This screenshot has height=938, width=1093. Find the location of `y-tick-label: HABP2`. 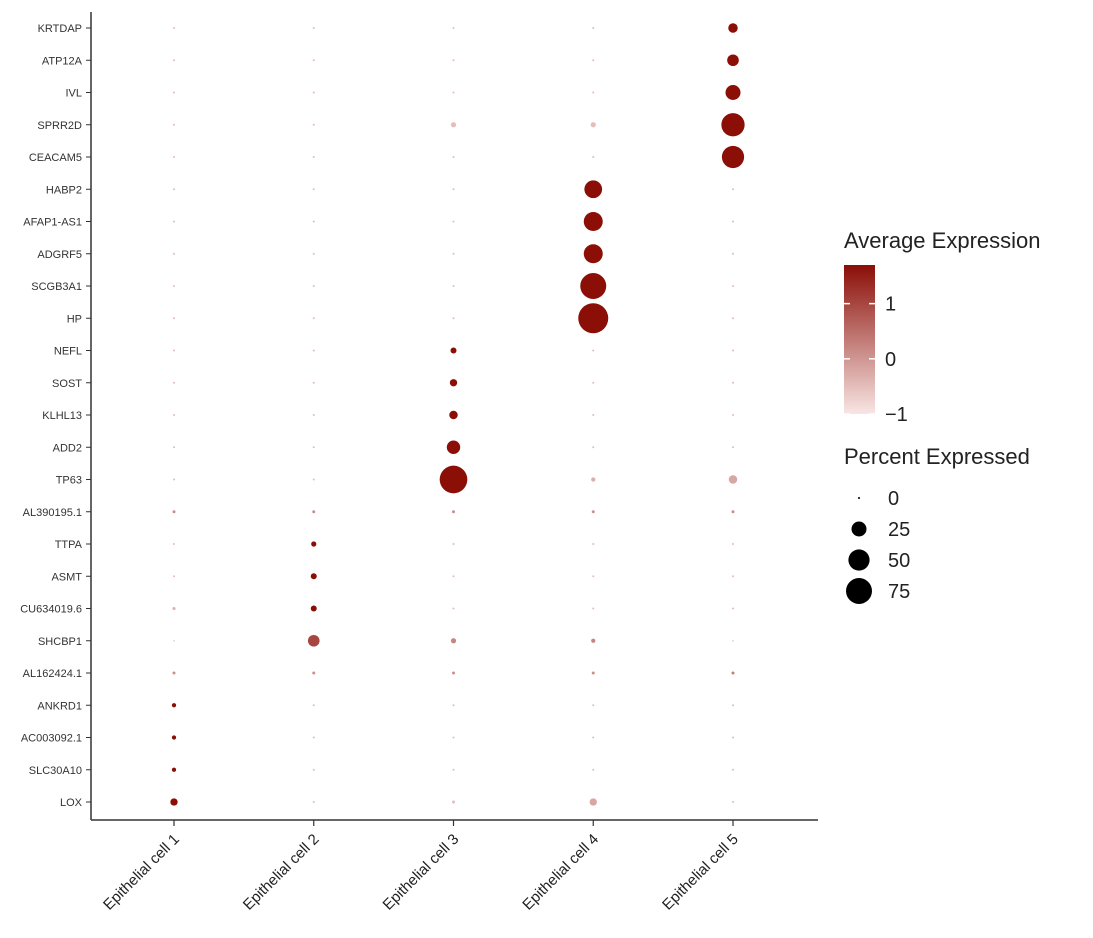

y-tick-label: HABP2 is located at coordinates (64, 190).